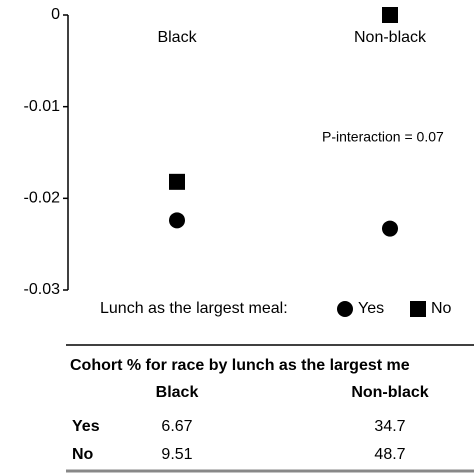  I want to click on y-tick-label: -0.01, so click(42, 106).